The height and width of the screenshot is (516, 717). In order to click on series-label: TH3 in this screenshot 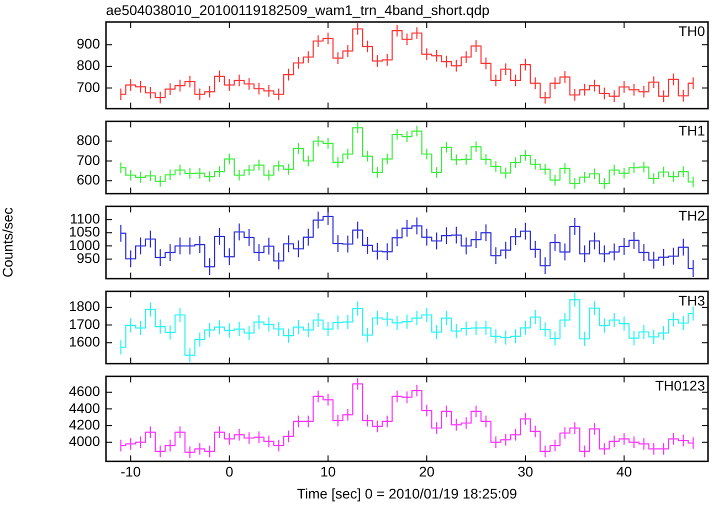, I will do `click(692, 300)`.